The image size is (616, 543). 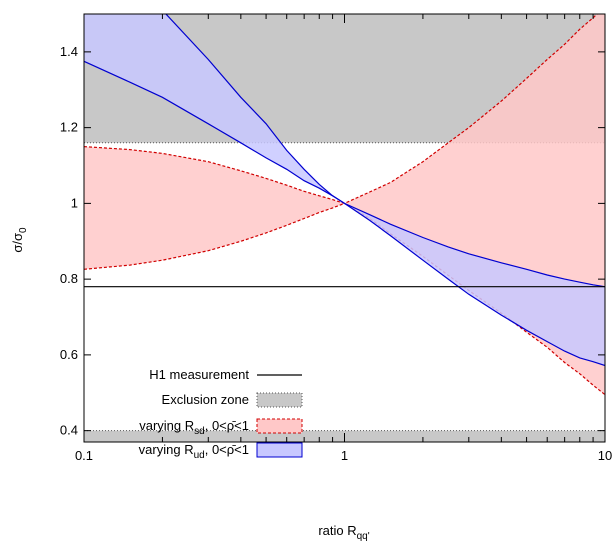 I want to click on y-axis-label-base: σ/σ, so click(x=17, y=243).